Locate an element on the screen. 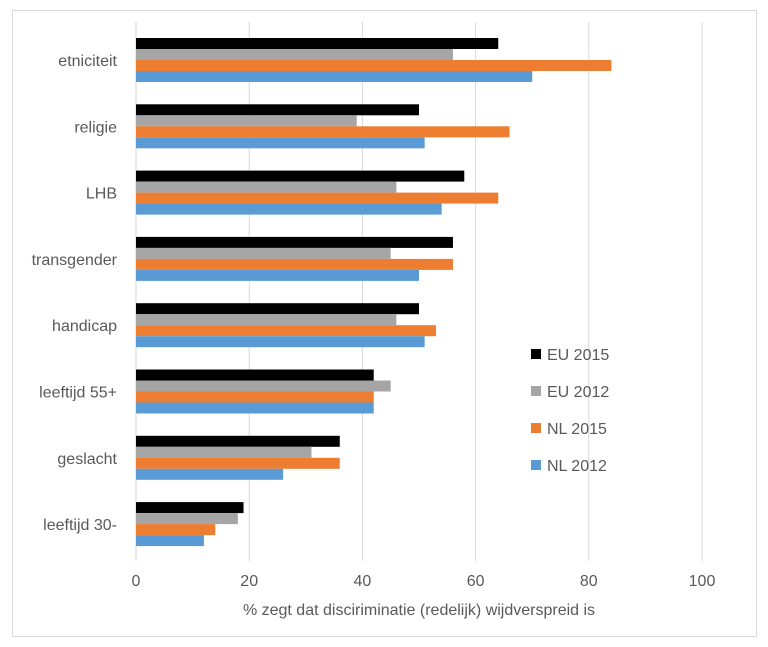 This screenshot has height=647, width=768. legend-label: NL 2012 is located at coordinates (577, 466).